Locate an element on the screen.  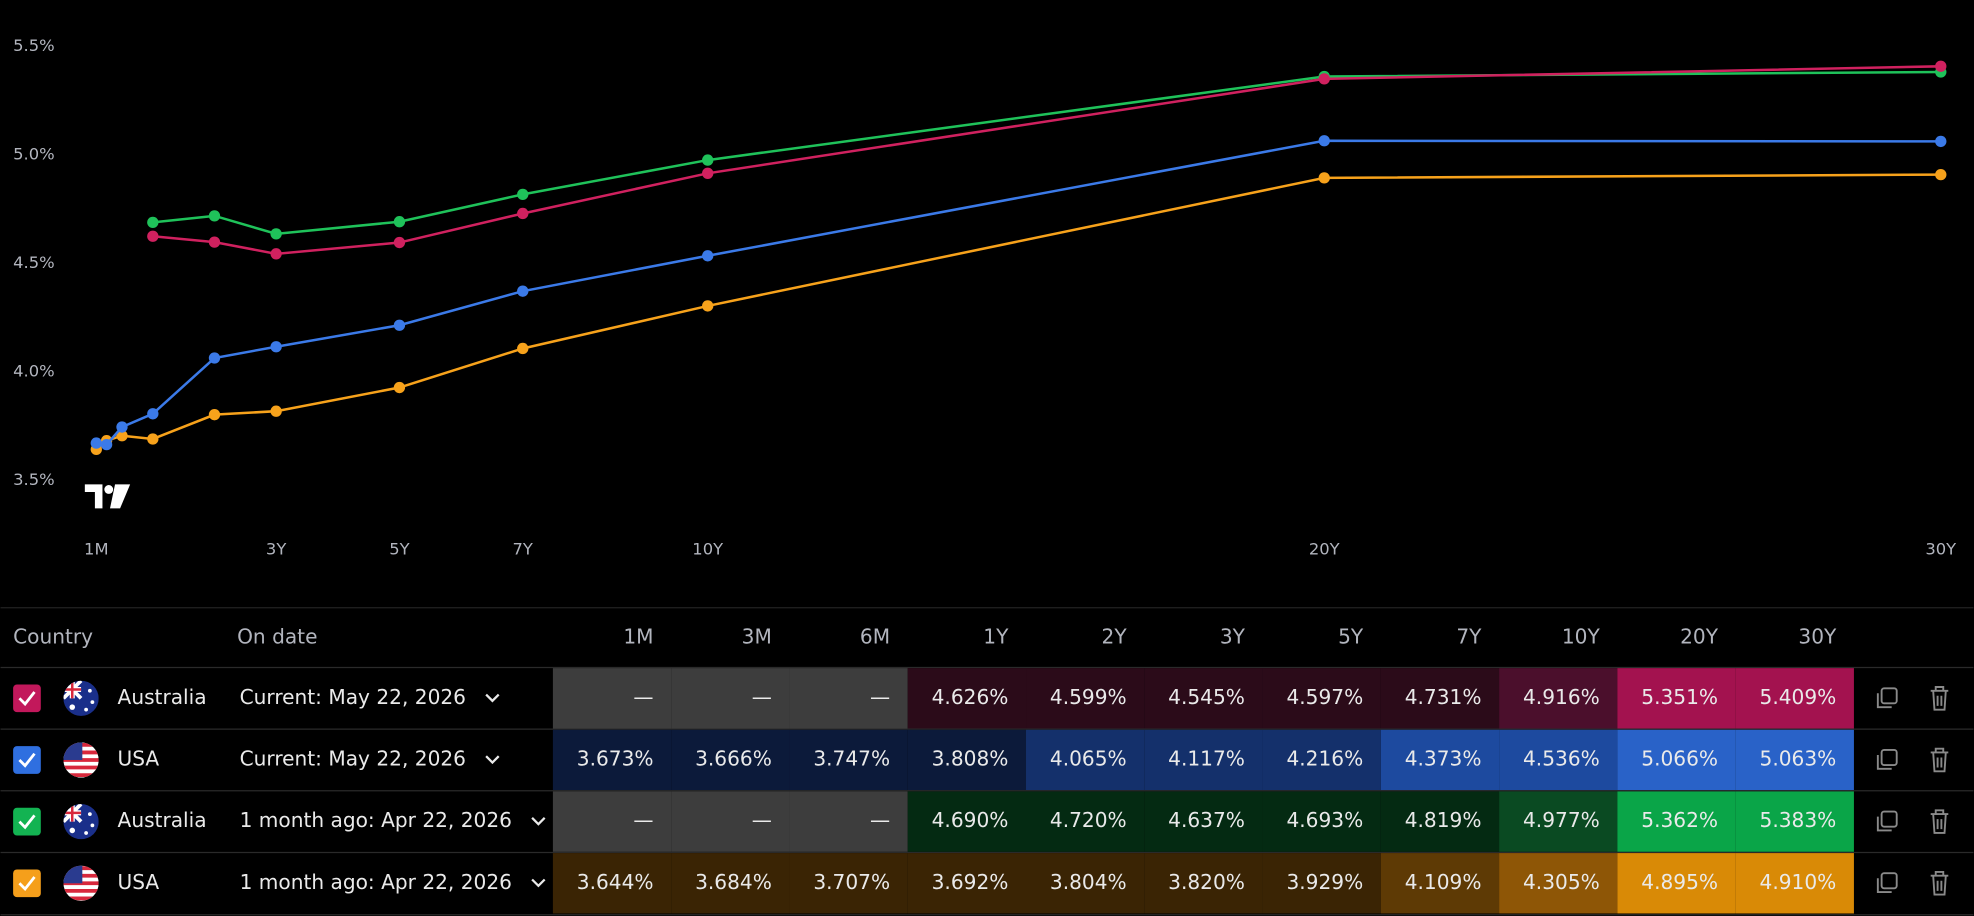
cell-value: 3.684% is located at coordinates (733, 882).